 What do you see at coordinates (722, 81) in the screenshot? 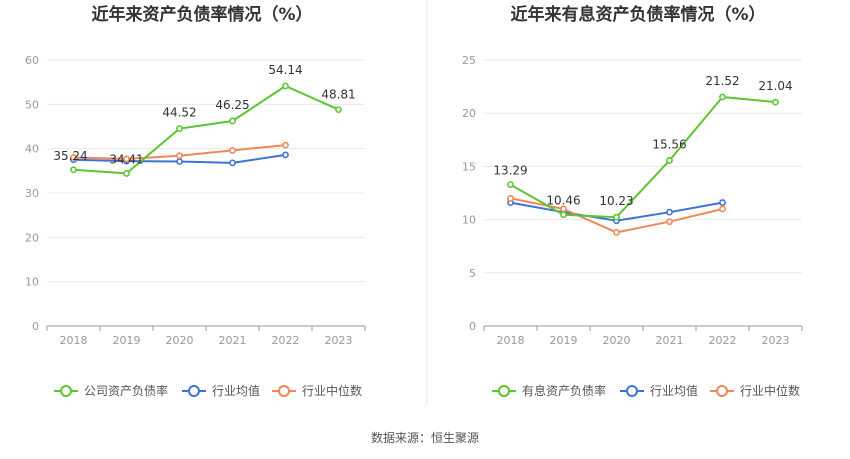
I see `data-label: 21.52` at bounding box center [722, 81].